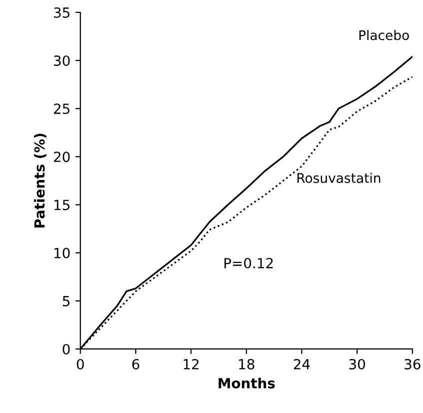 The height and width of the screenshot is (413, 423). What do you see at coordinates (62, 12) in the screenshot?
I see `y-tick-label: 35` at bounding box center [62, 12].